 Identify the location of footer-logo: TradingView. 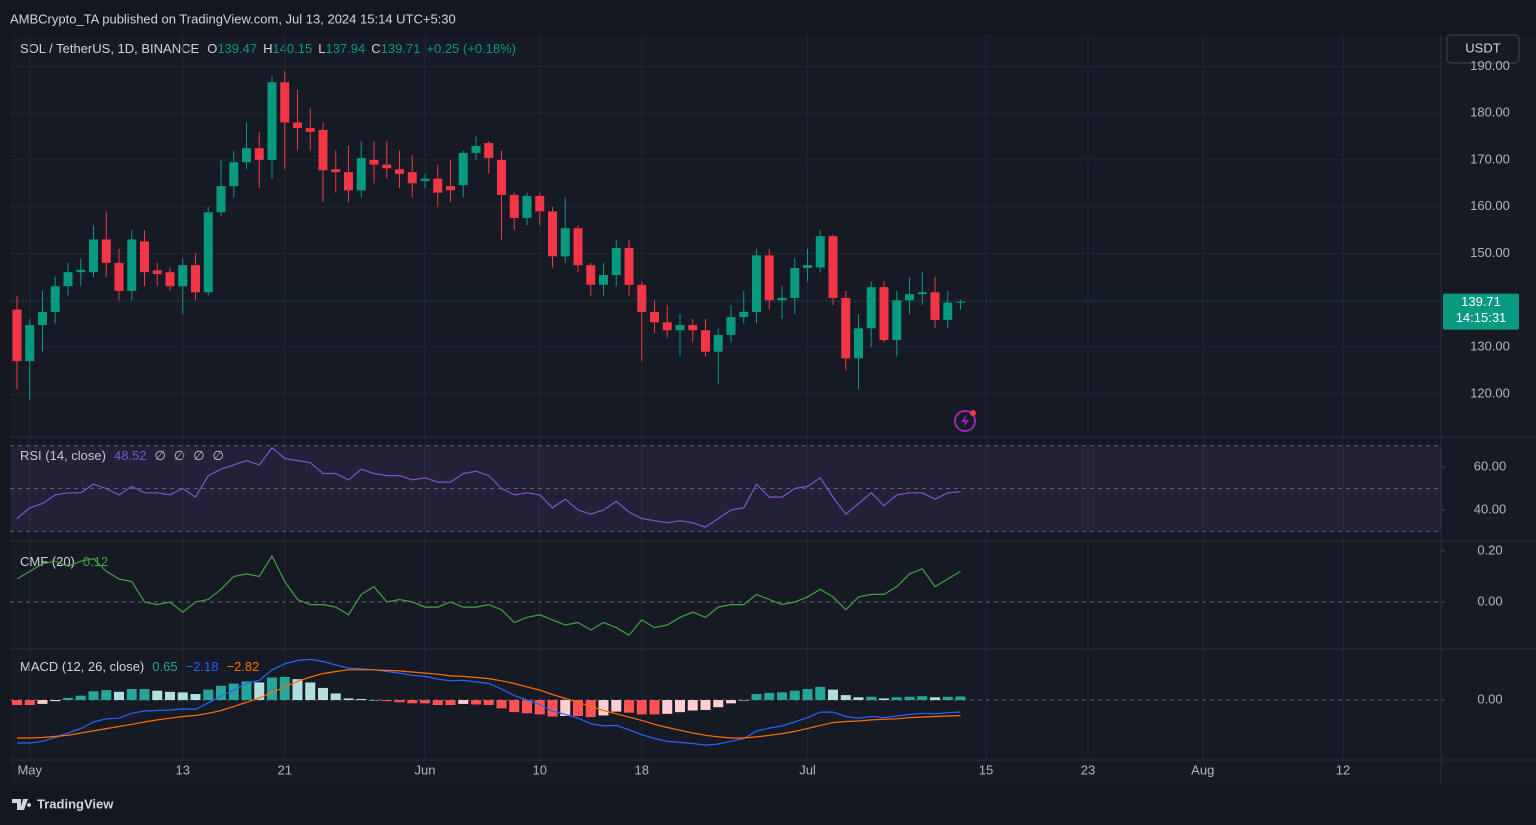
(63, 803).